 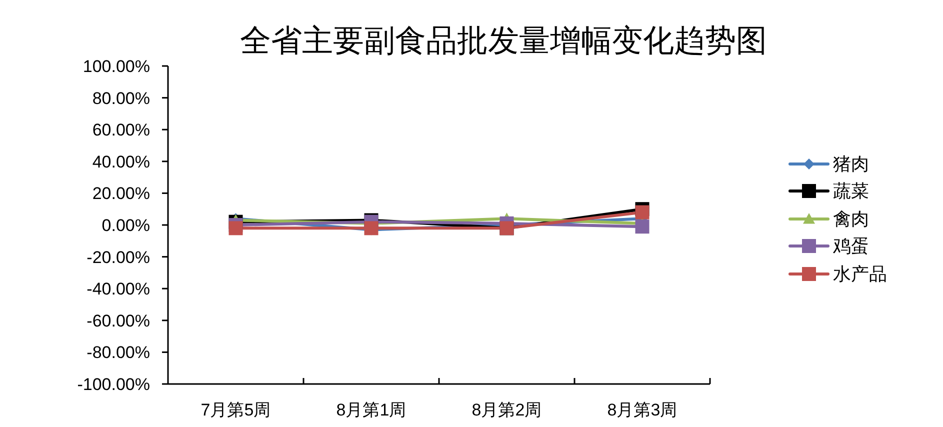 What do you see at coordinates (851, 192) in the screenshot?
I see `legend-label: 蔬菜` at bounding box center [851, 192].